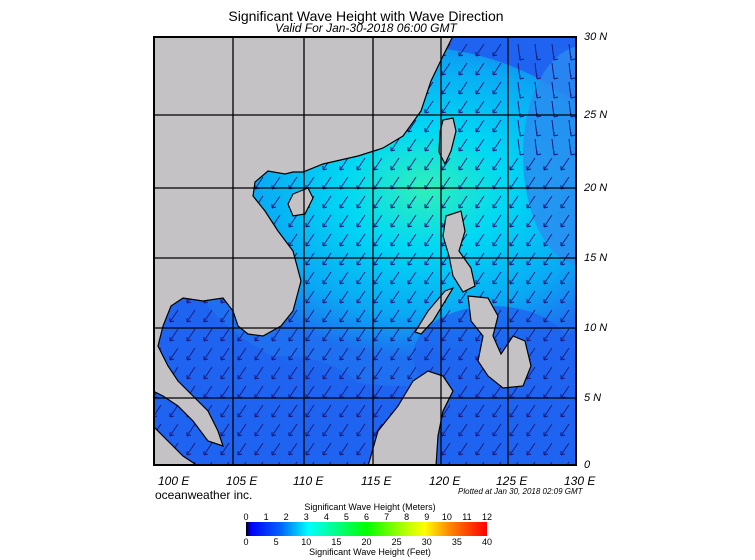  I want to click on lat-label: 0, so click(587, 465).